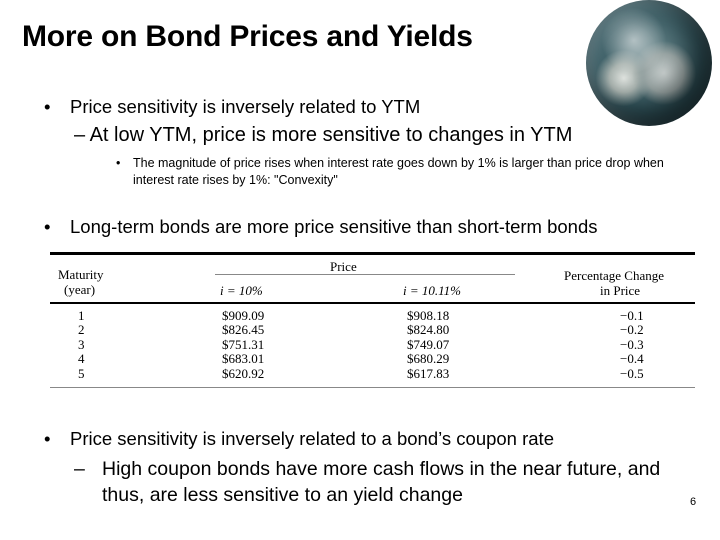  I want to click on header-maturity: Maturity, so click(81, 274).